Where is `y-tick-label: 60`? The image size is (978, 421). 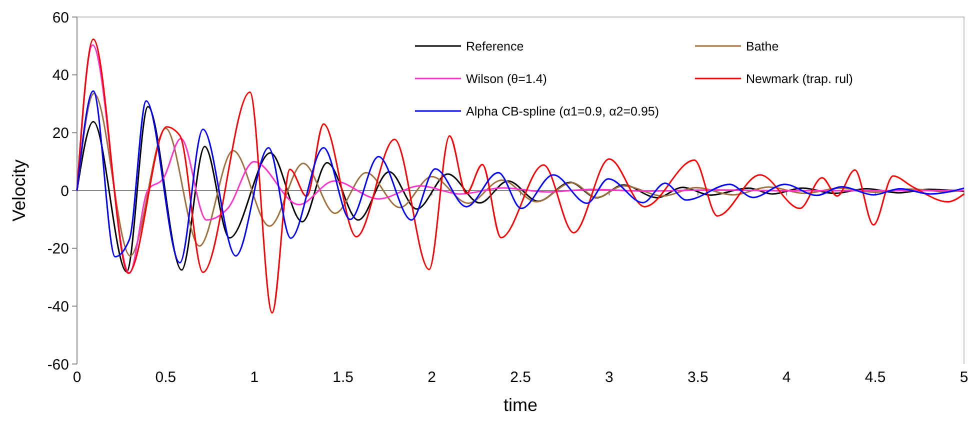
y-tick-label: 60 is located at coordinates (60, 17).